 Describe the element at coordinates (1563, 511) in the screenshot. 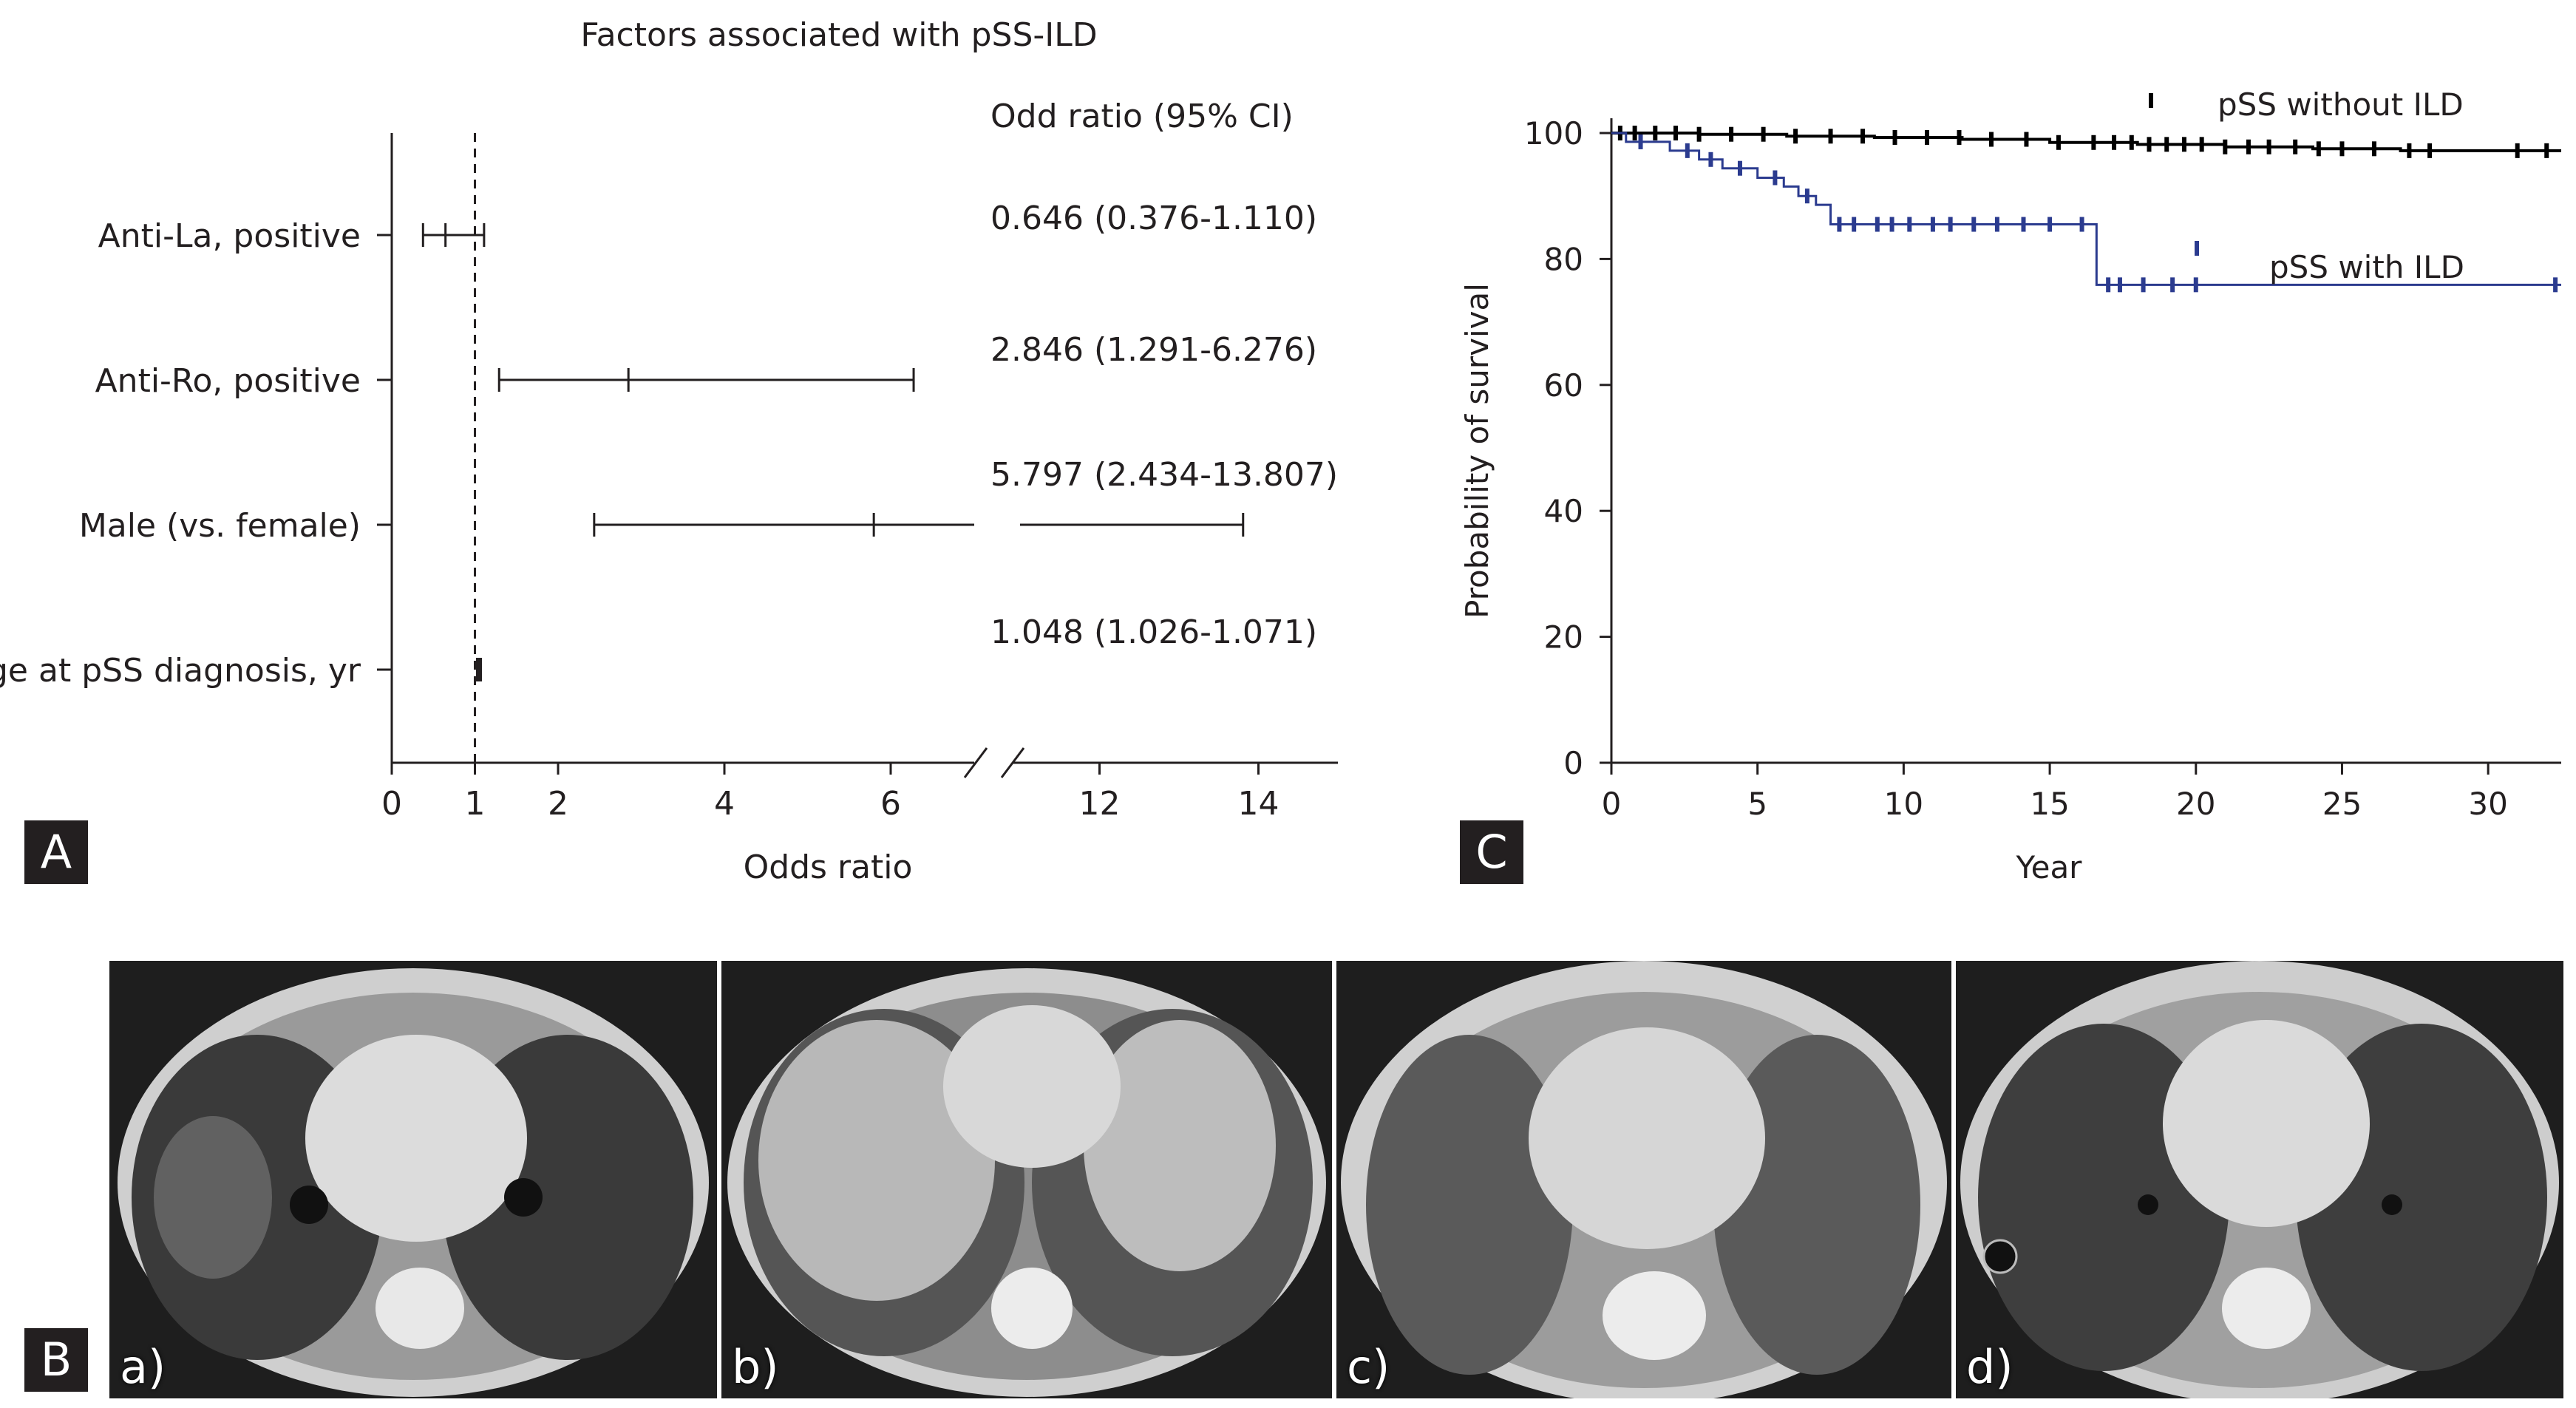

I see `survival-y-tick-label: 40` at that location.